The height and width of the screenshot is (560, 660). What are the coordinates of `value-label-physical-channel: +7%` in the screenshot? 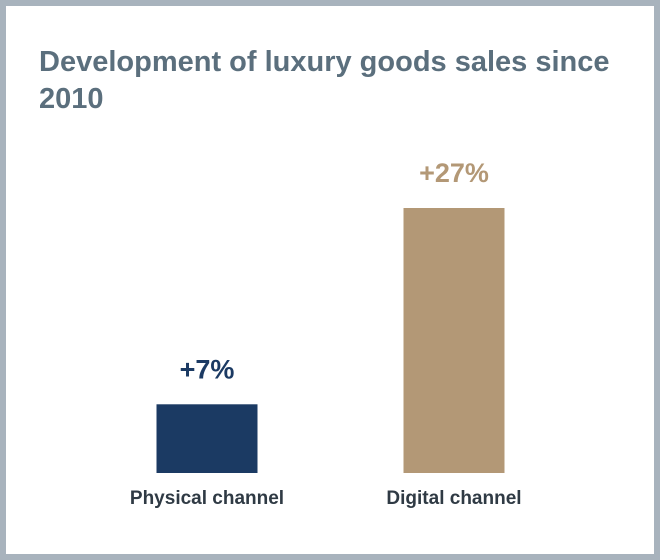 It's located at (207, 369).